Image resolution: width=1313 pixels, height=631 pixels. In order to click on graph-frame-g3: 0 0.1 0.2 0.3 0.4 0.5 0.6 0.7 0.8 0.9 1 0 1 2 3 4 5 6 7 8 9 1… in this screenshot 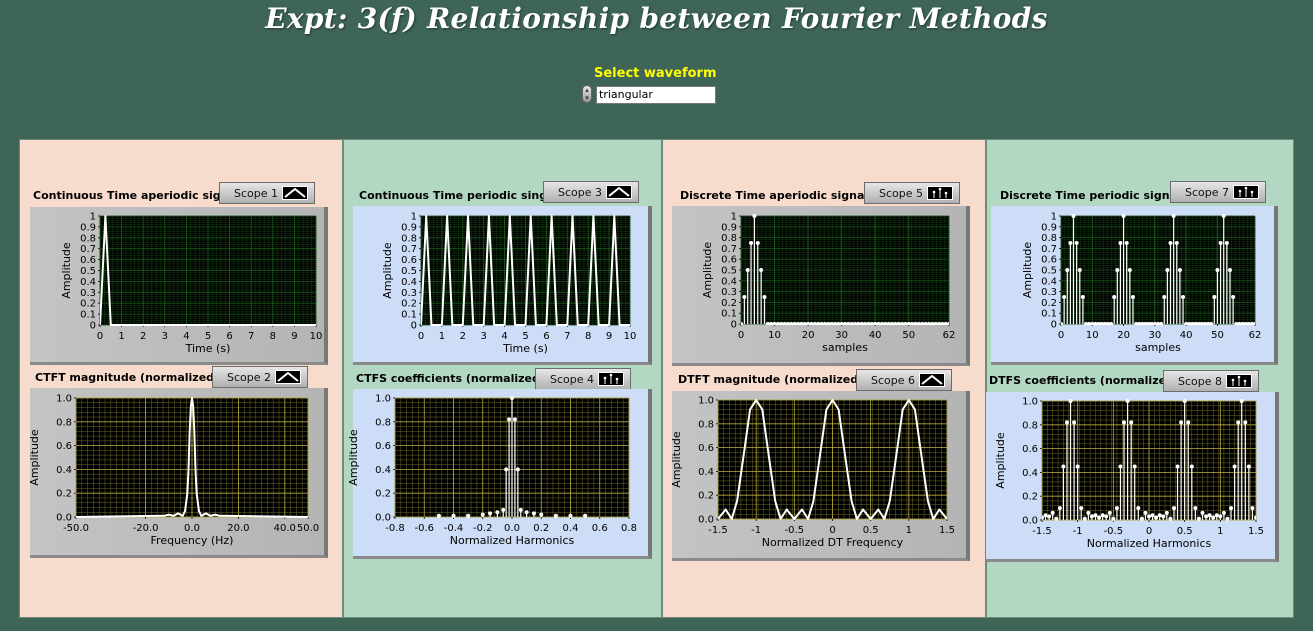, I will do `click(502, 285)`.